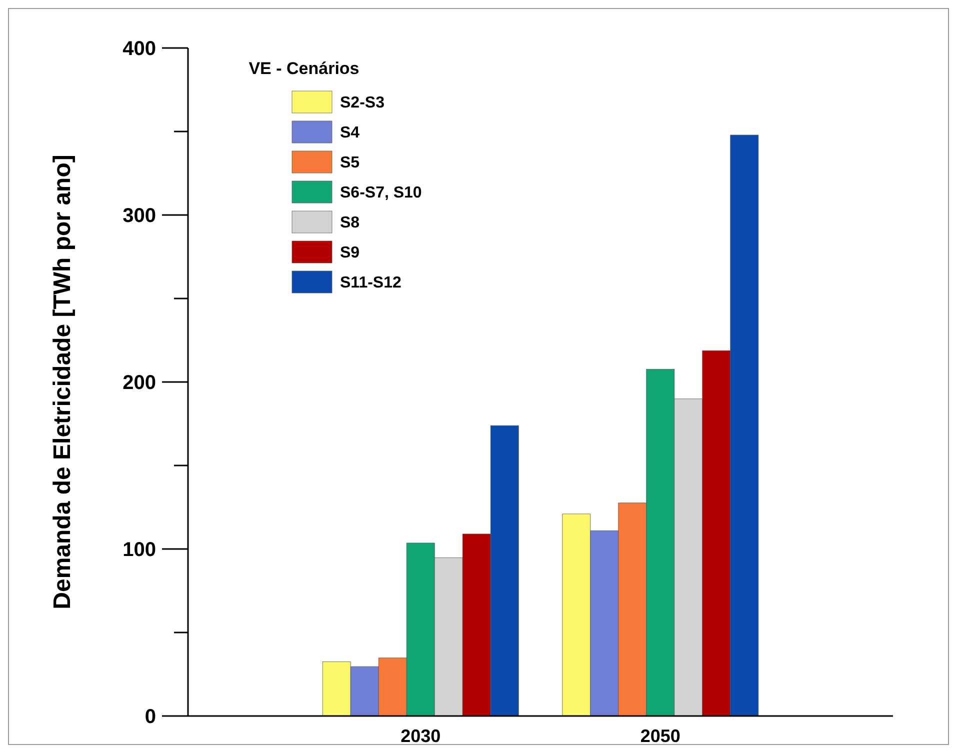 The image size is (957, 753). I want to click on y-tick-label: 300, so click(139, 216).